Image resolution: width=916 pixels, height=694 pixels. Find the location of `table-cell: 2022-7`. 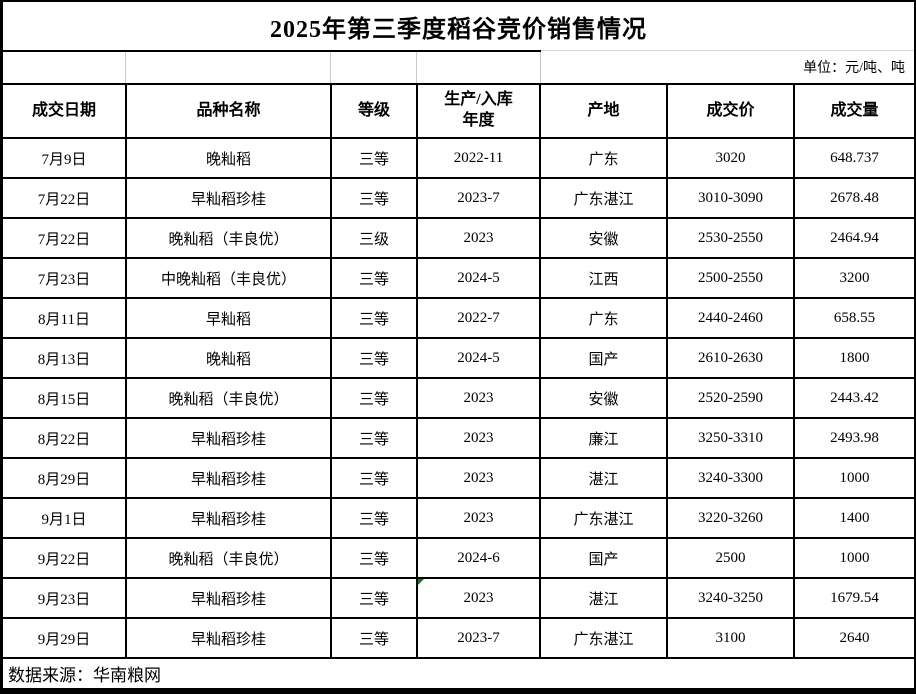

table-cell: 2022-7 is located at coordinates (478, 318).